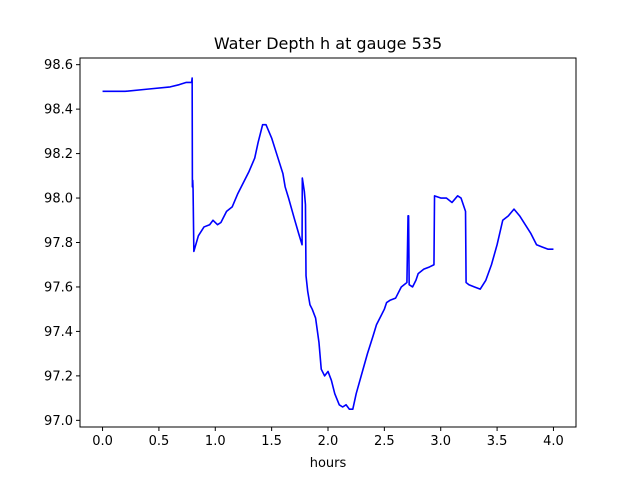  I want to click on x-axis: 0.0 0.5 1.0 1.5 2.0 2.5 3.0 3.5 4.0, so click(328, 438).